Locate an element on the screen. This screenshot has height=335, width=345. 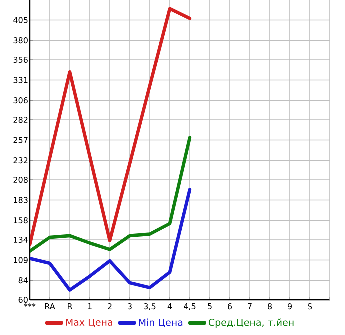
y-tick-label: 84 is located at coordinates (23, 281).